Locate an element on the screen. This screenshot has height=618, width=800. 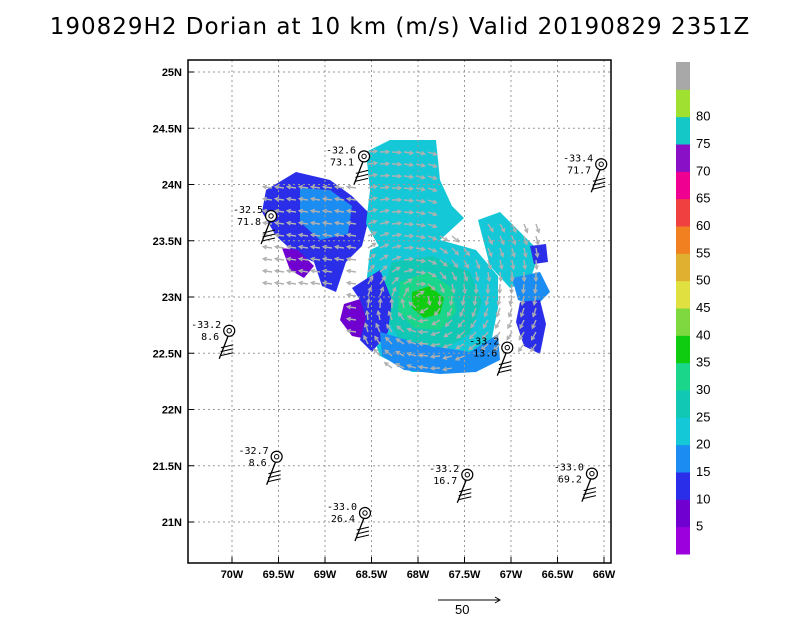
x-tick-label: 70W is located at coordinates (232, 575).